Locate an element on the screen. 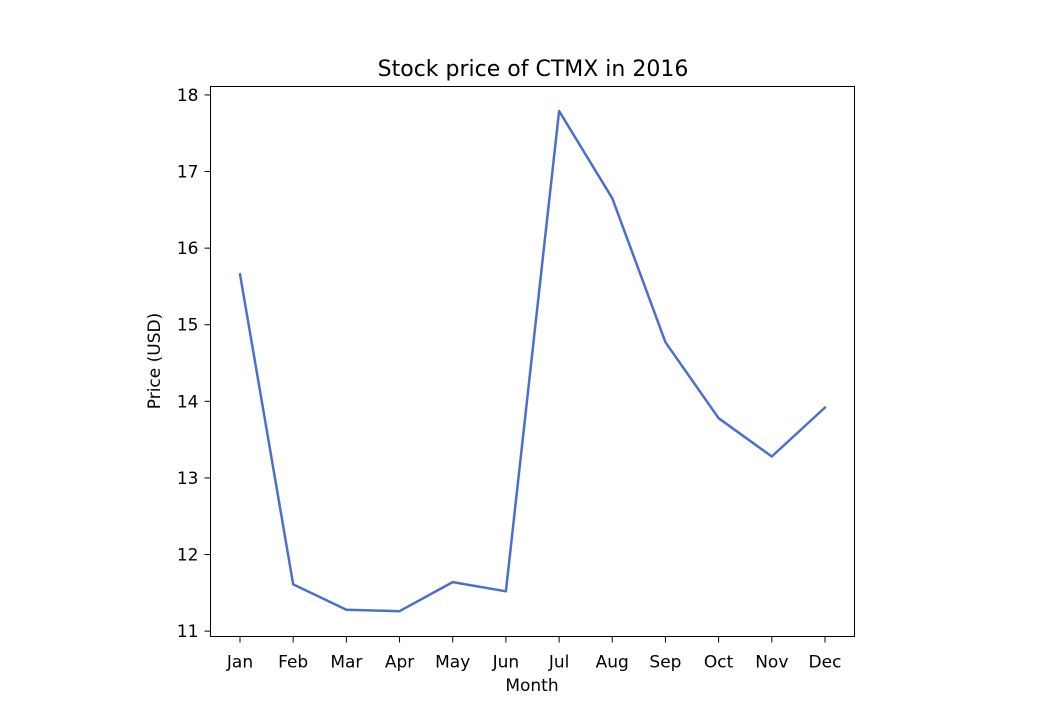  chart-title: Stock price of CTMX in 2016 is located at coordinates (533, 69).